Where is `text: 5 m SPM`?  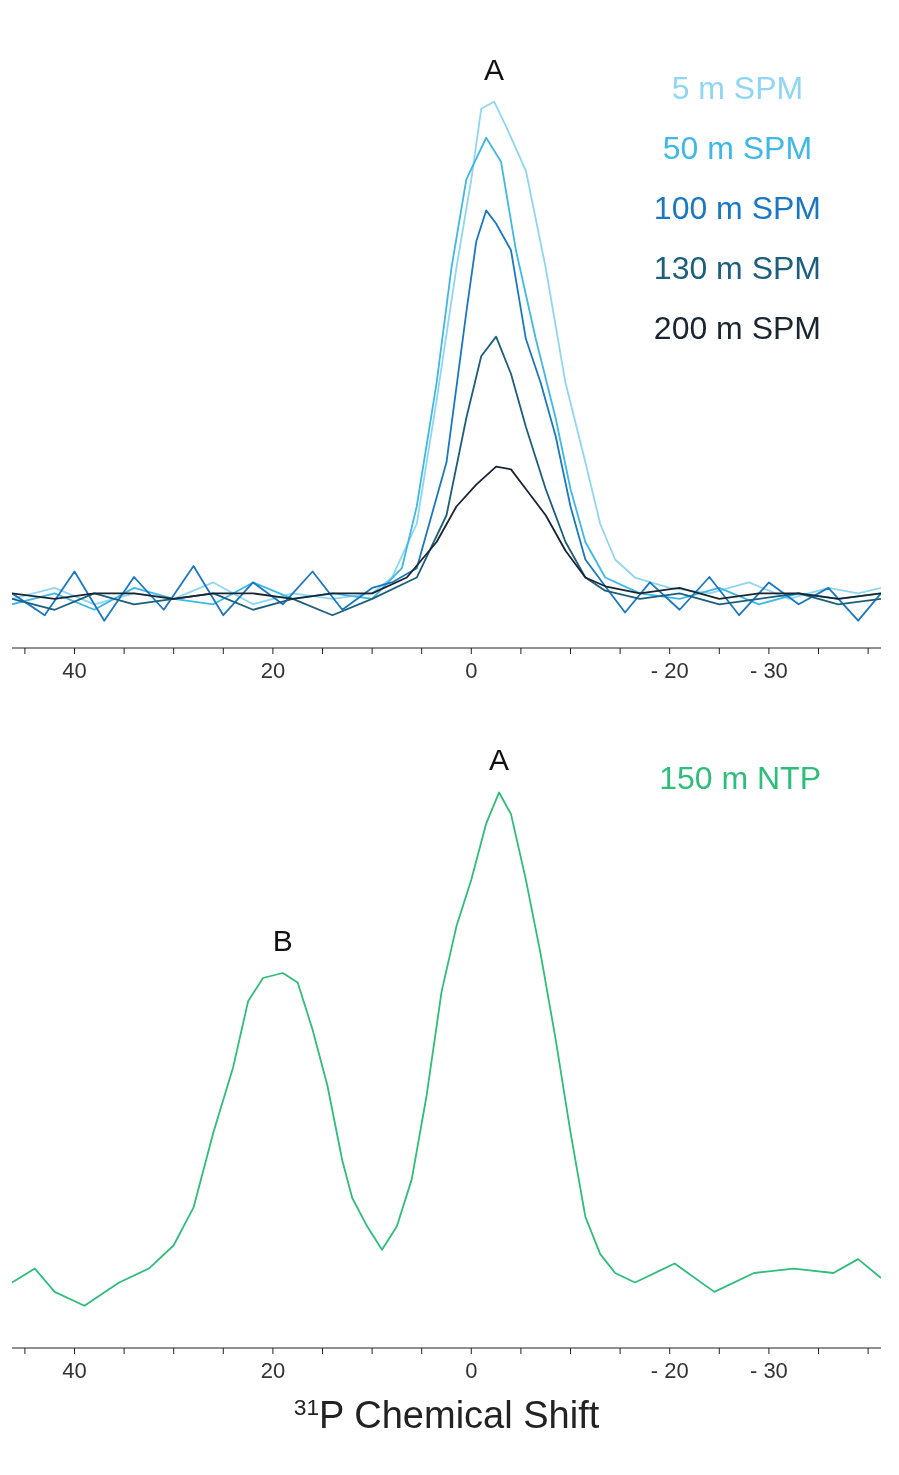 text: 5 m SPM is located at coordinates (737, 88).